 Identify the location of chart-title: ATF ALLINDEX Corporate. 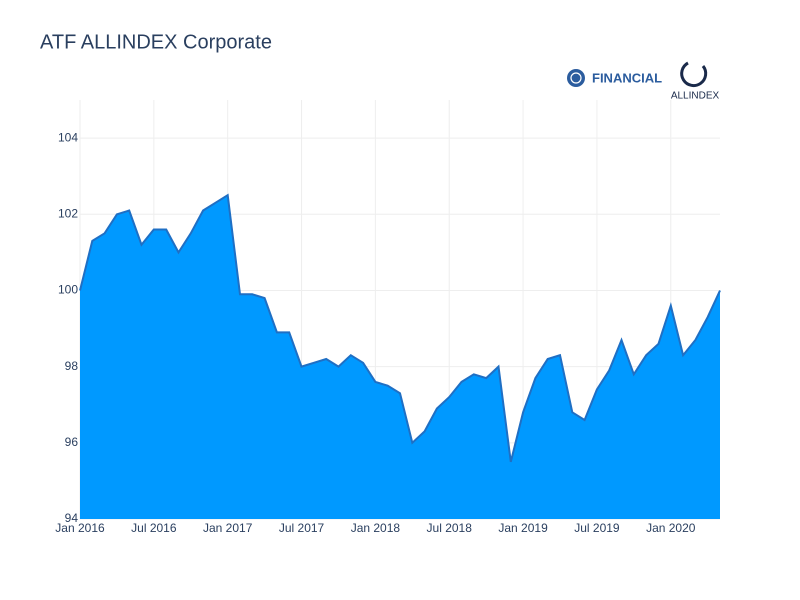
(156, 42).